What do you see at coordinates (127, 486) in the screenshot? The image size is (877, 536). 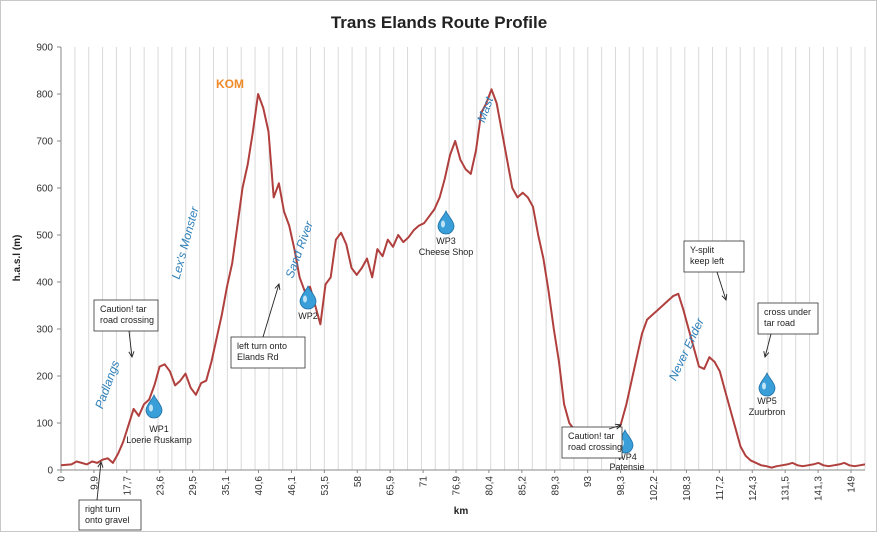 I see `x-tick-label: 17,7` at bounding box center [127, 486].